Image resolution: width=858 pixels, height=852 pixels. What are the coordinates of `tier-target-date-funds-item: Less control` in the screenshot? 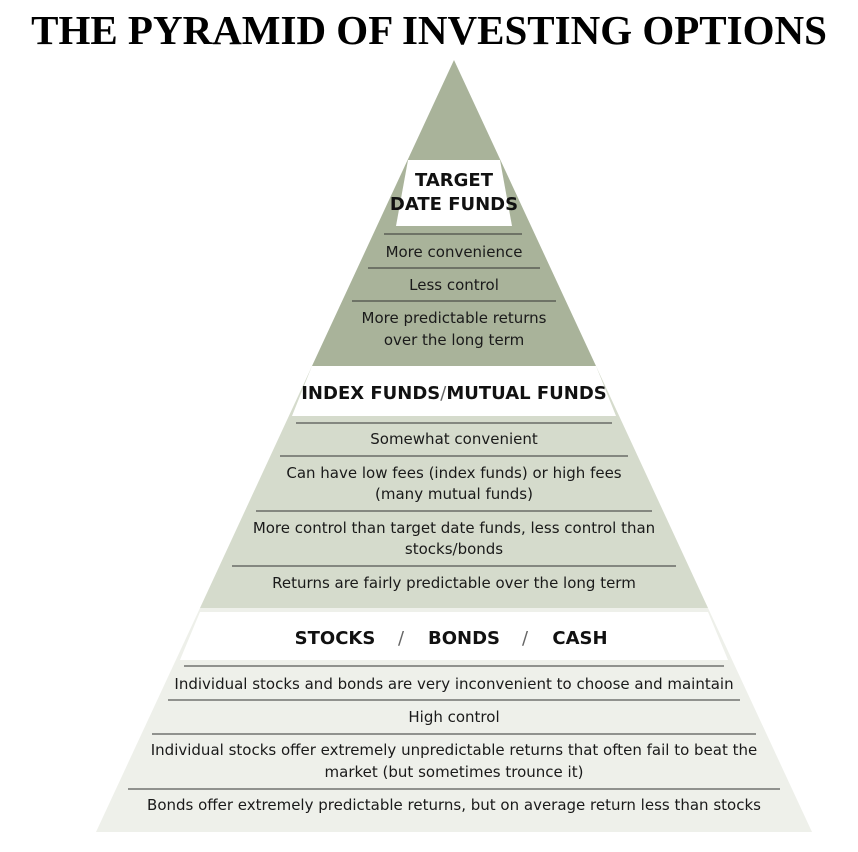 It's located at (454, 285).